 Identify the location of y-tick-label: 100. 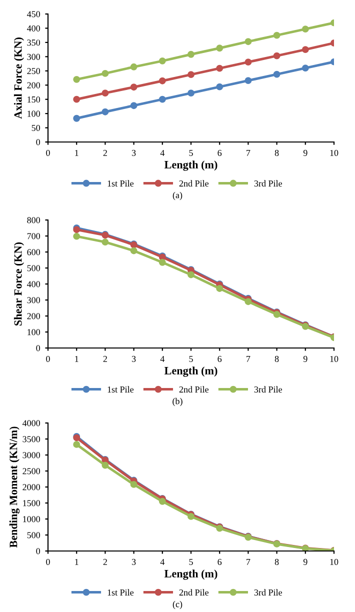
(34, 113).